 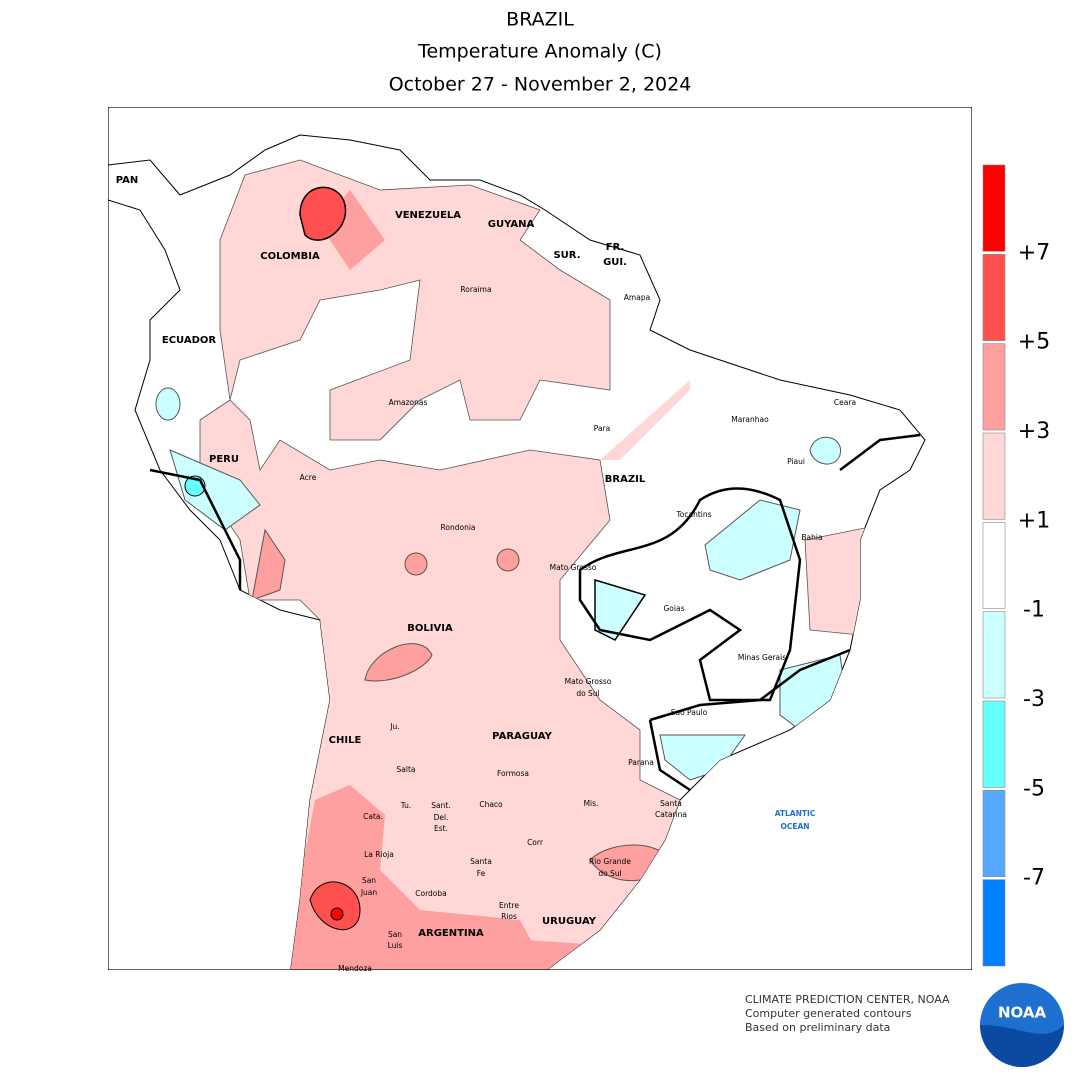 I want to click on country-label: BOLIVIA, so click(x=430, y=628).